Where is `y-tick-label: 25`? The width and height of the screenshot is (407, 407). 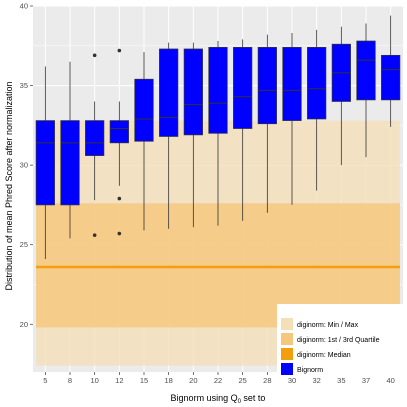 y-tick-label: 25 is located at coordinates (24, 244).